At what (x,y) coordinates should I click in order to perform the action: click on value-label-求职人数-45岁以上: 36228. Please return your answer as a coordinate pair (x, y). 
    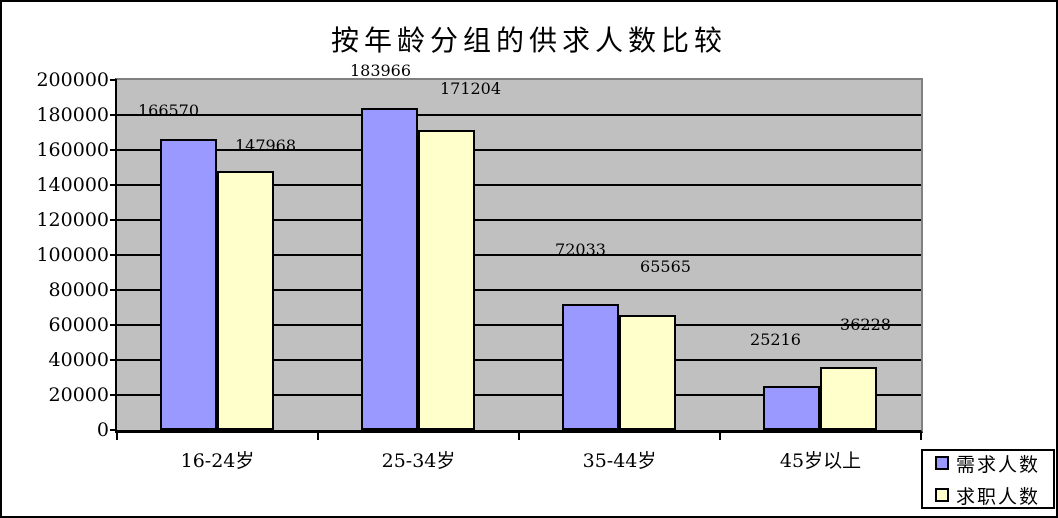
    Looking at the image, I should click on (865, 324).